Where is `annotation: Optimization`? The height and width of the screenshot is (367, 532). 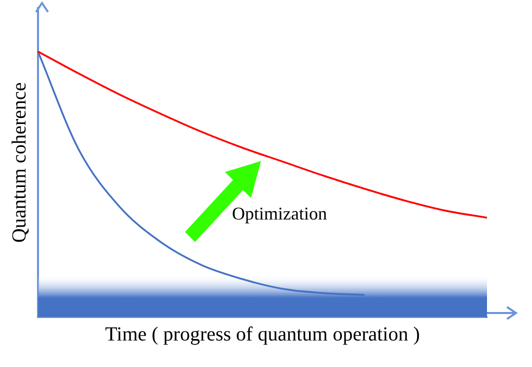 annotation: Optimization is located at coordinates (279, 214).